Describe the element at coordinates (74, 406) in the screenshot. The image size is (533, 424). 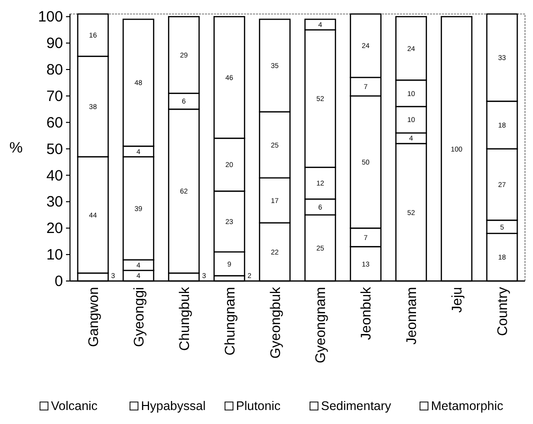
I see `legend-label: Volcanic` at that location.